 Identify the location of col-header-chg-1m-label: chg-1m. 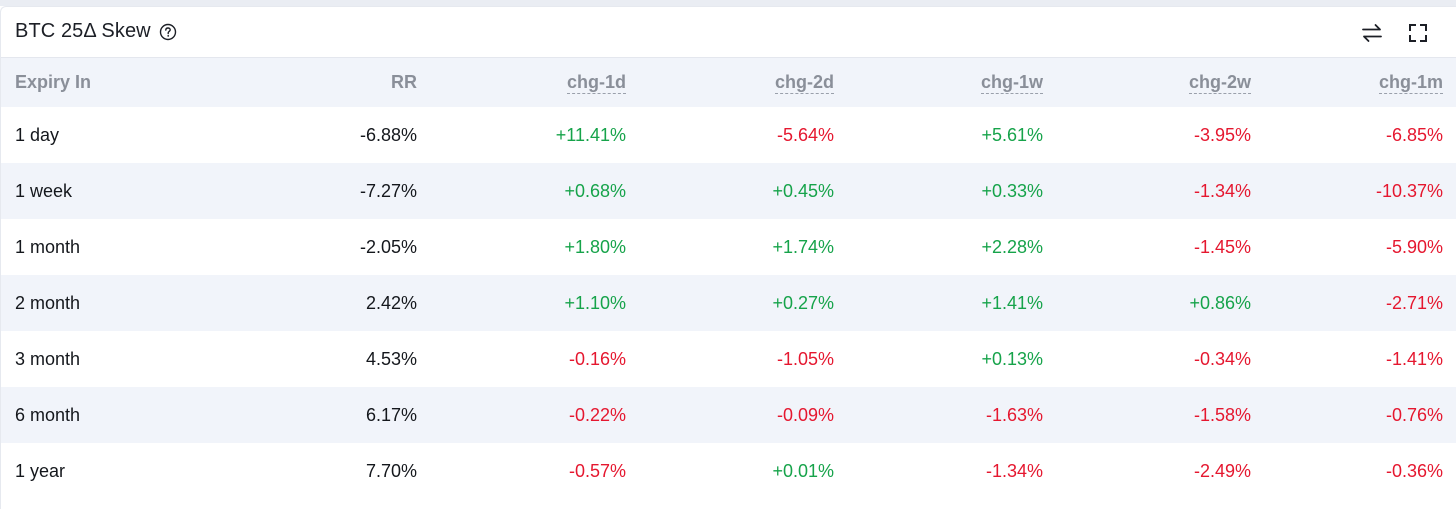
(1410, 82).